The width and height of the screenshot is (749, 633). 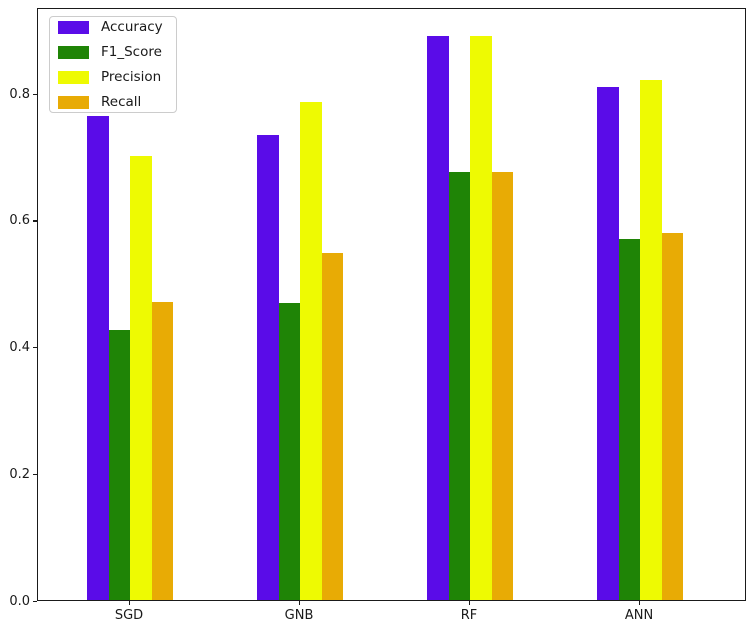 What do you see at coordinates (438, 318) in the screenshot?
I see `bar-rf-accuracy` at bounding box center [438, 318].